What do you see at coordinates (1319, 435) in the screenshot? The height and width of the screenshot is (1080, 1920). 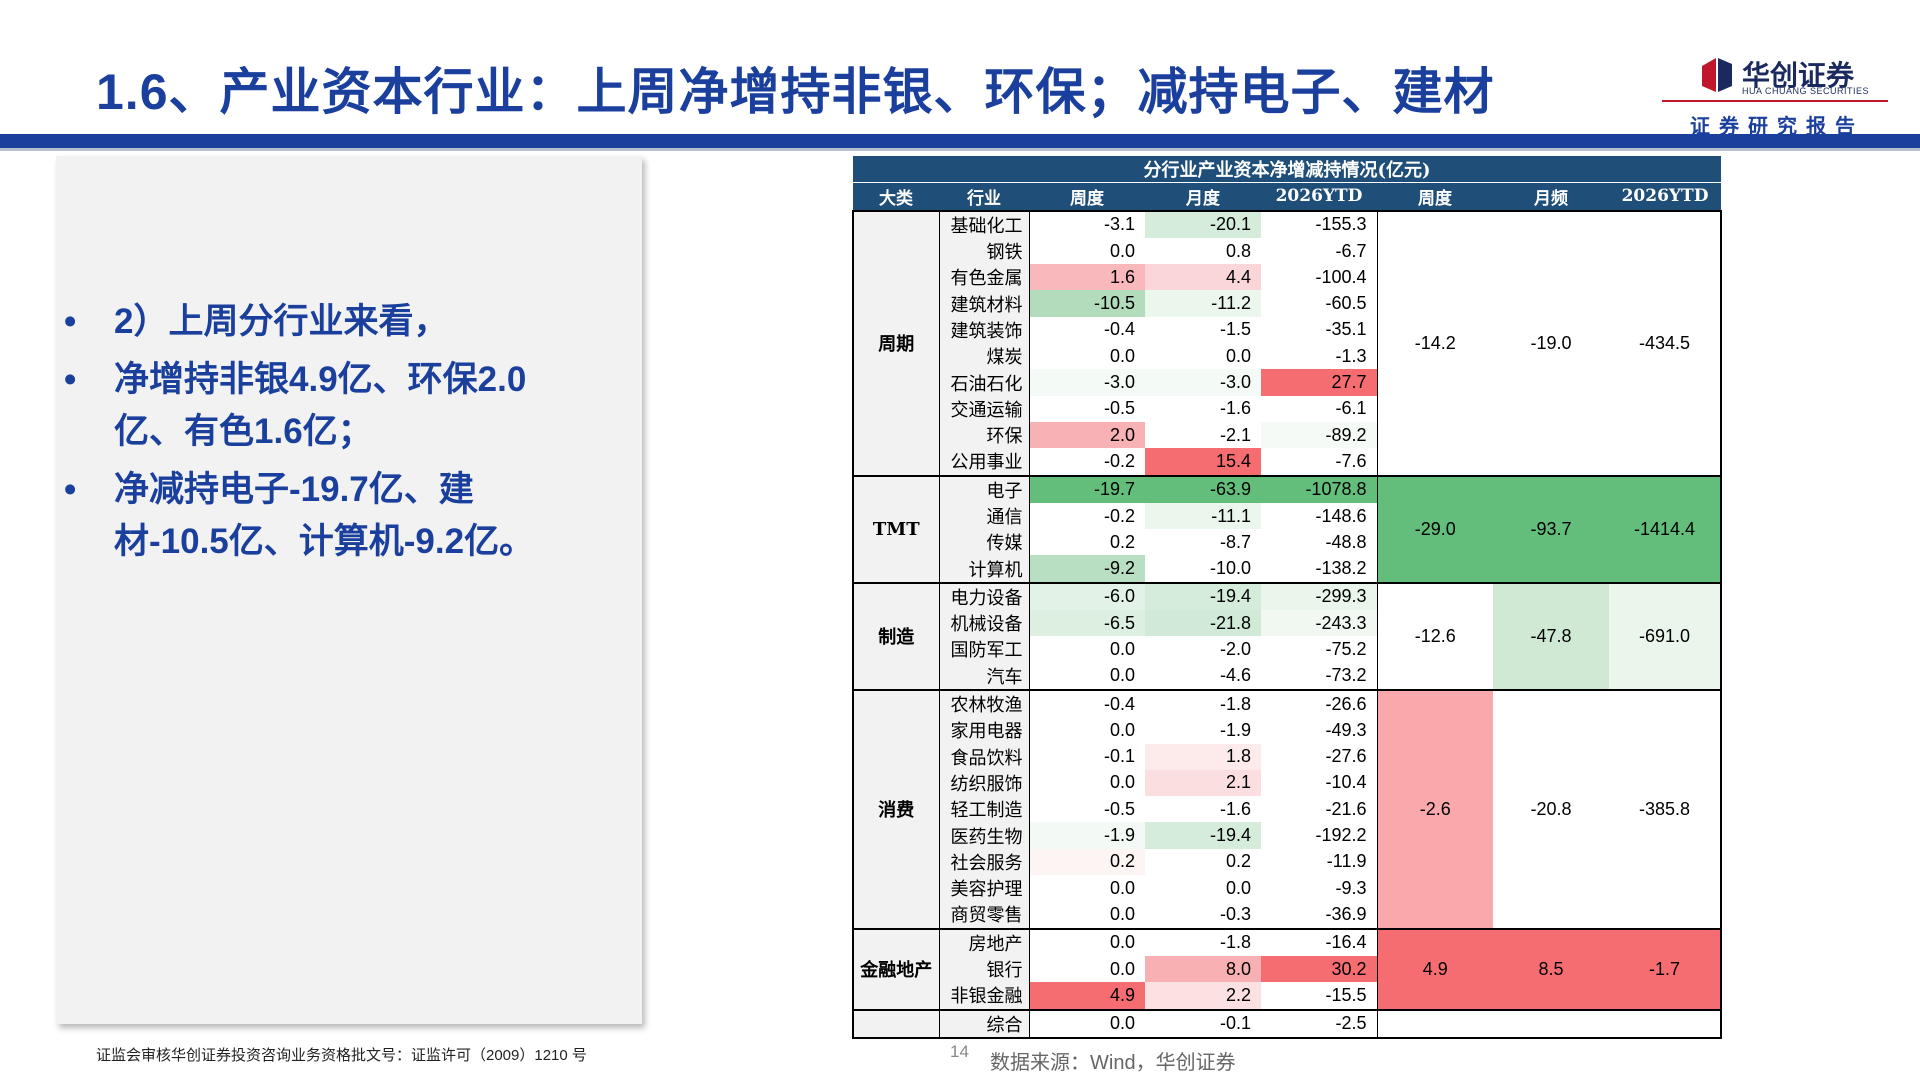 I see `ytd-value-cell: -89.2` at bounding box center [1319, 435].